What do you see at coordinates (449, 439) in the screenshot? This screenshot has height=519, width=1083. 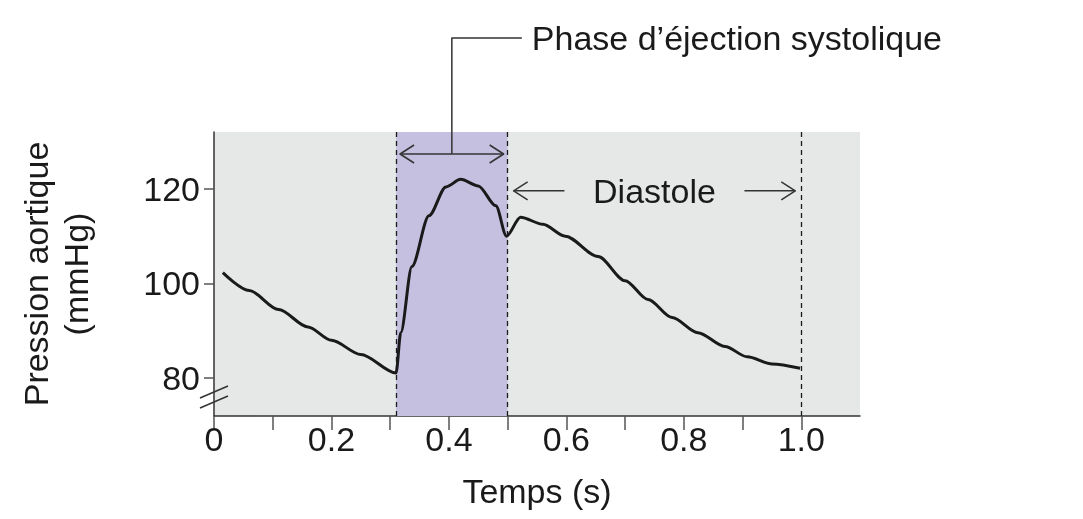 I see `x-tick-label: 0.4` at bounding box center [449, 439].